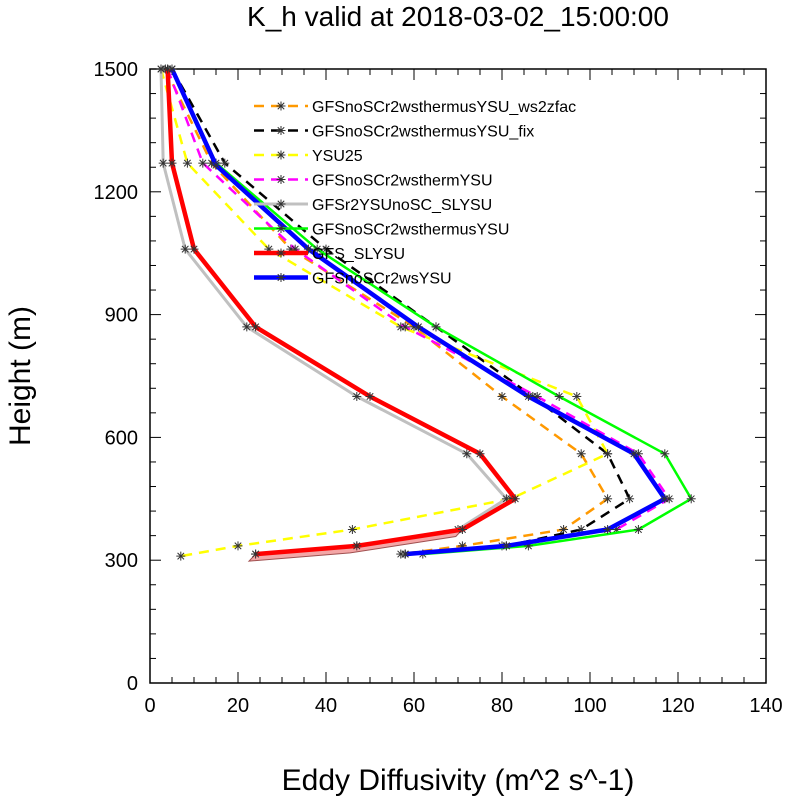  What do you see at coordinates (382, 279) in the screenshot?
I see `legend-label: GFSnoSCr2wsYSU` at bounding box center [382, 279].